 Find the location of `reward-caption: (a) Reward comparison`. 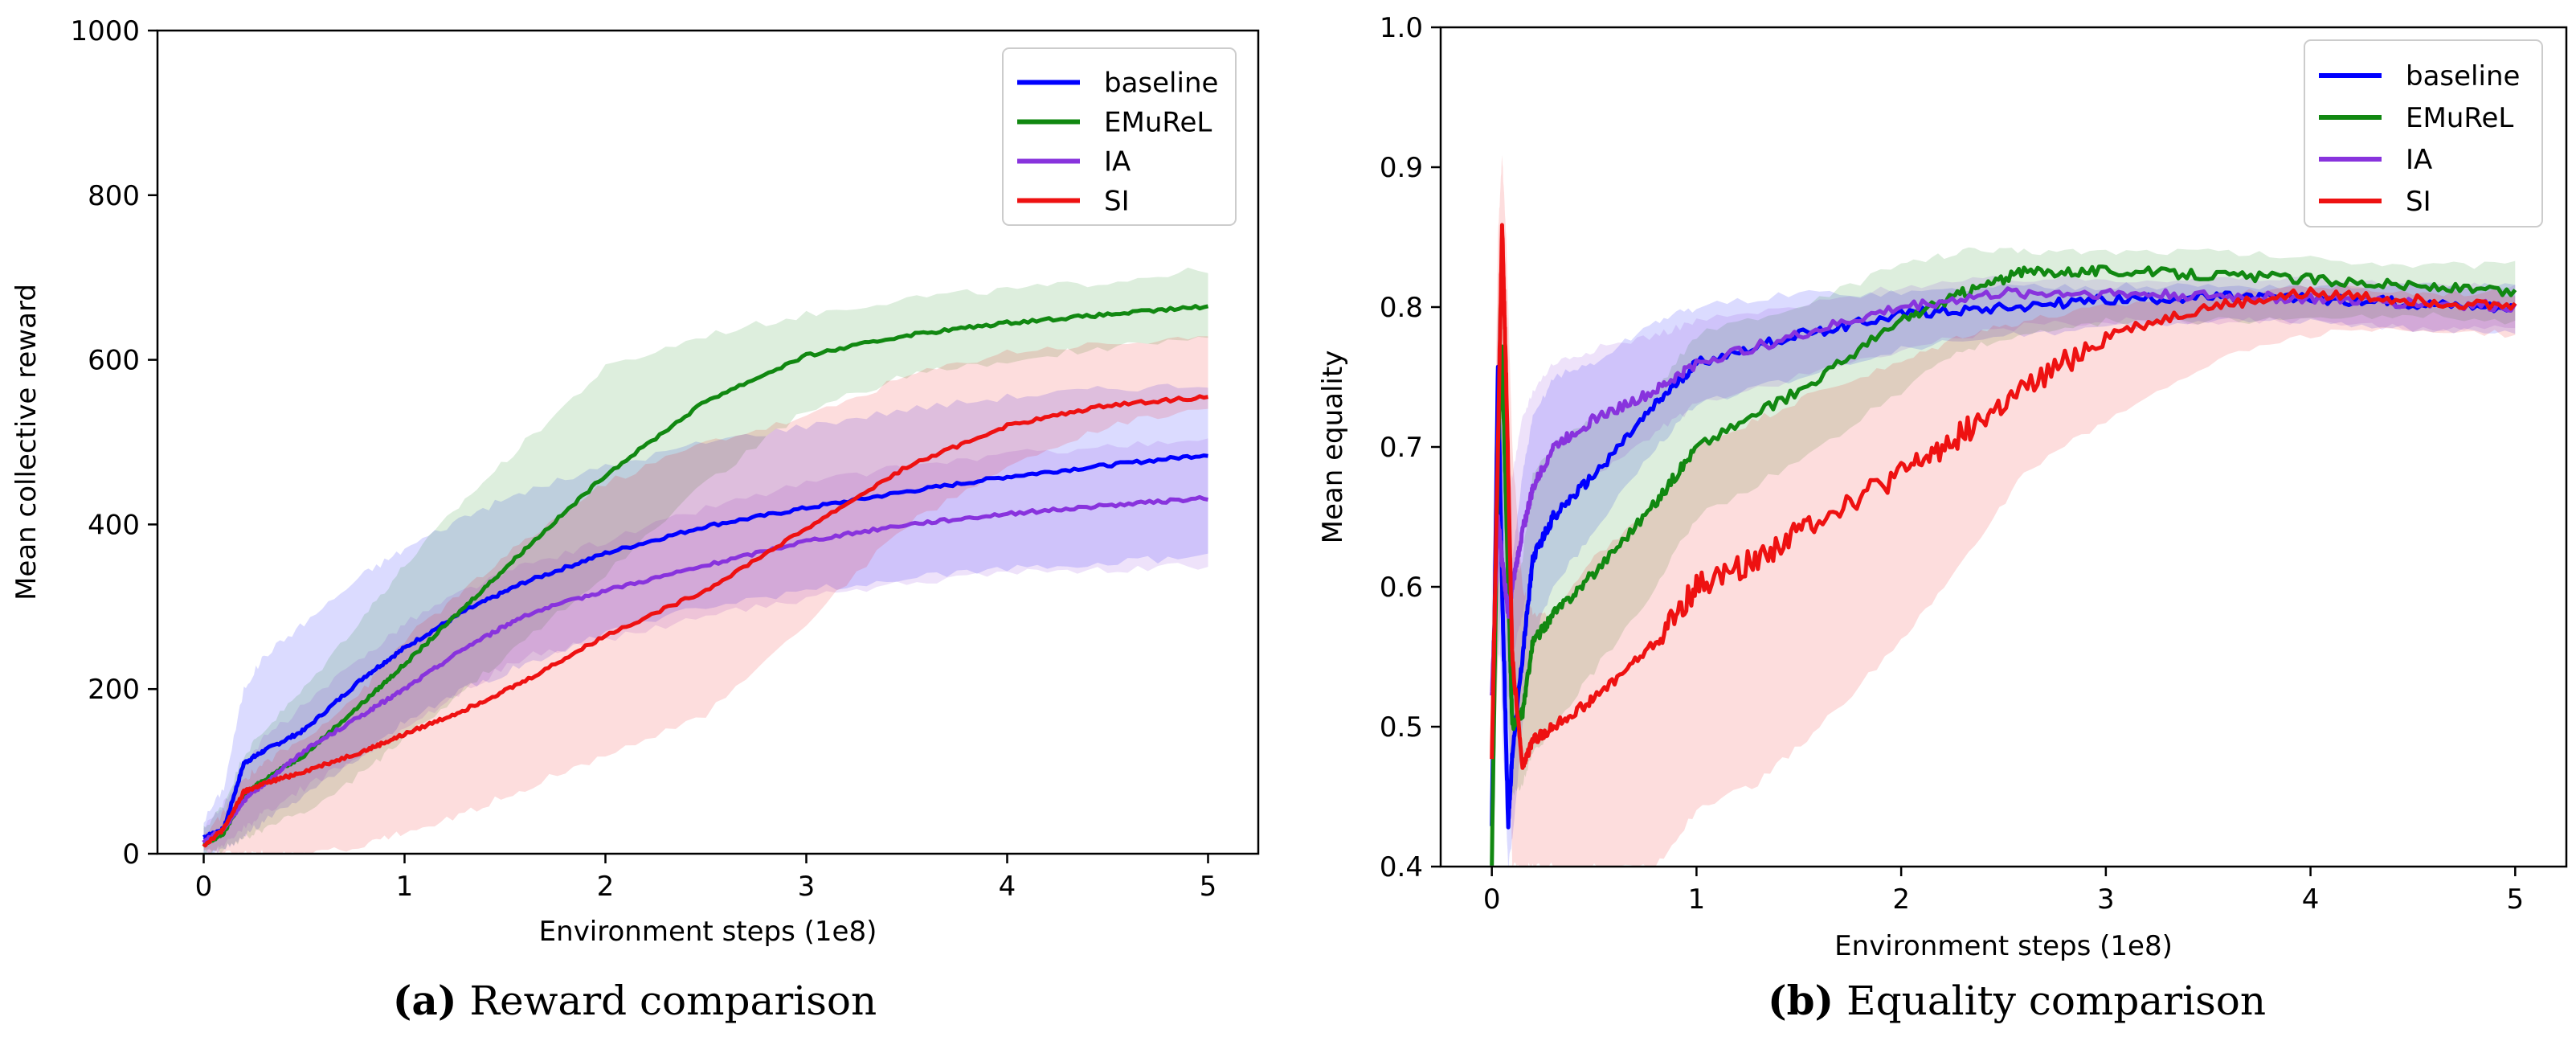

reward-caption: (a) Reward comparison is located at coordinates (635, 1000).